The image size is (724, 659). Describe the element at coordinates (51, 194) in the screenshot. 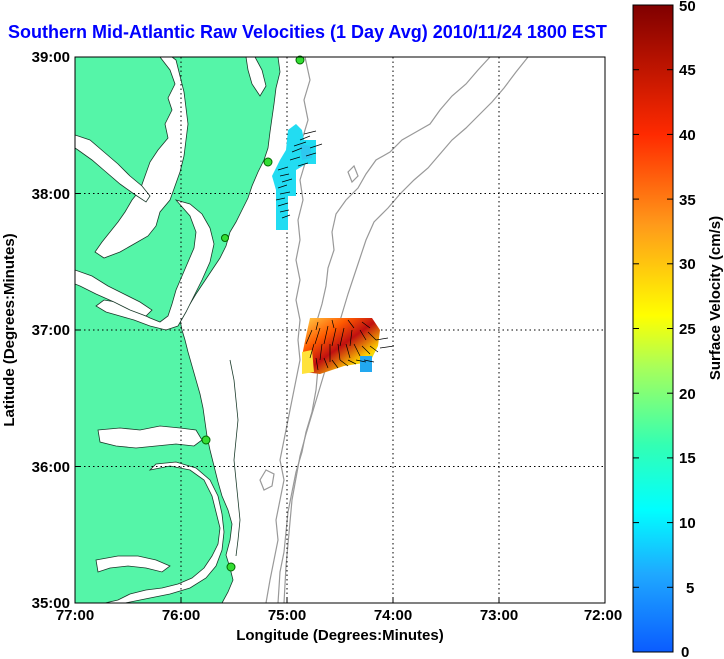

I see `y-tick-label: 38:00` at that location.